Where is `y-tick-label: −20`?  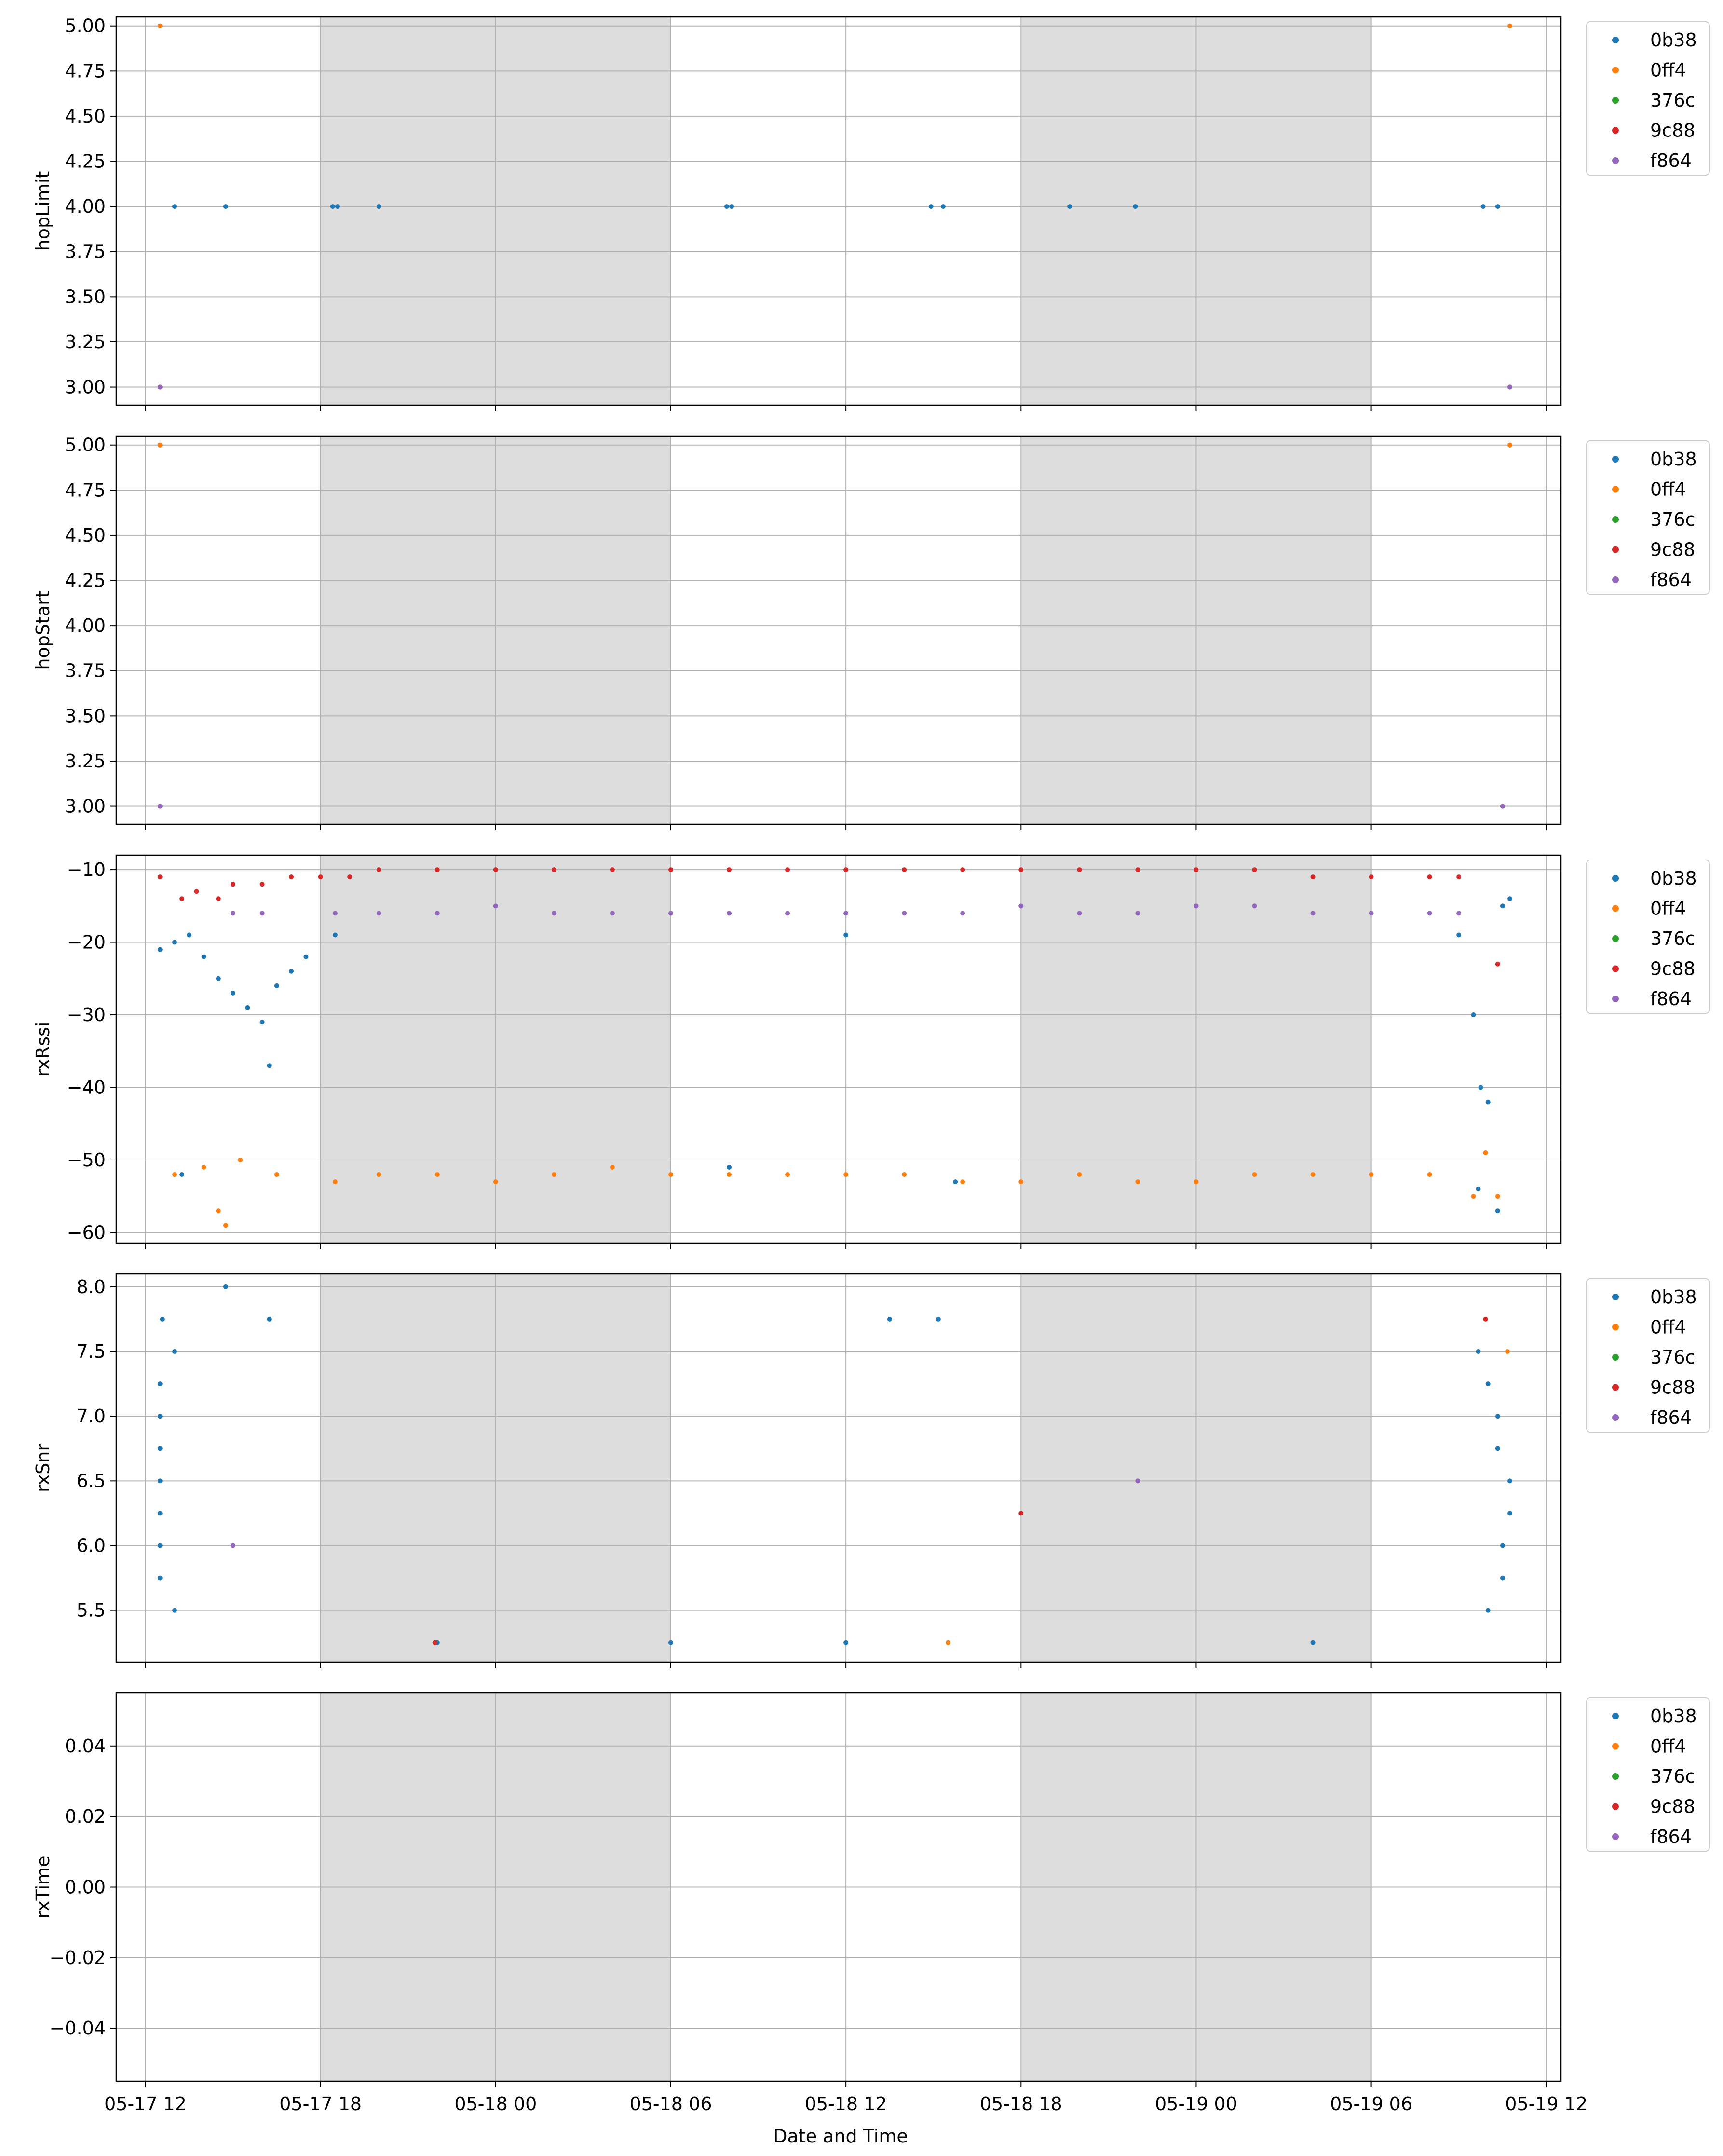
y-tick-label: −20 is located at coordinates (86, 942).